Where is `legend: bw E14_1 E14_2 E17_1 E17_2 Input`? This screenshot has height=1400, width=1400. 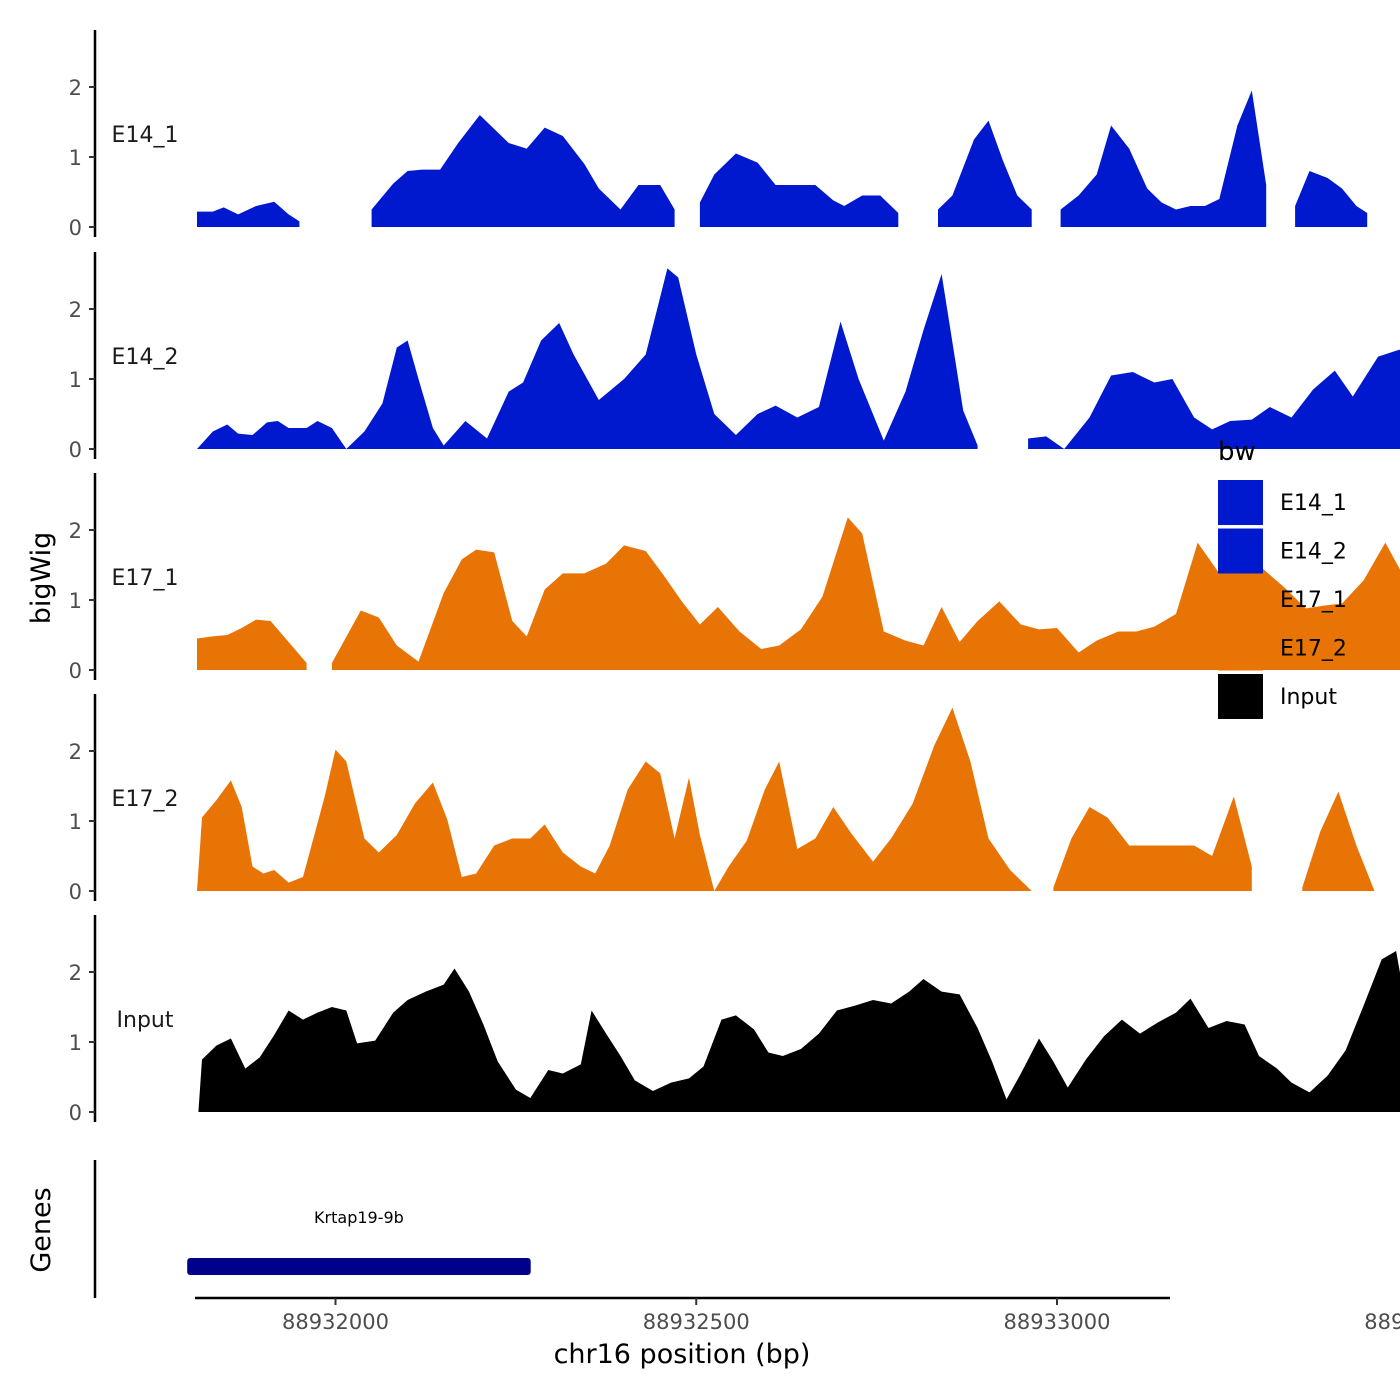
legend: bw E14_1 E14_2 E17_1 E17_2 Input is located at coordinates (1282, 578).